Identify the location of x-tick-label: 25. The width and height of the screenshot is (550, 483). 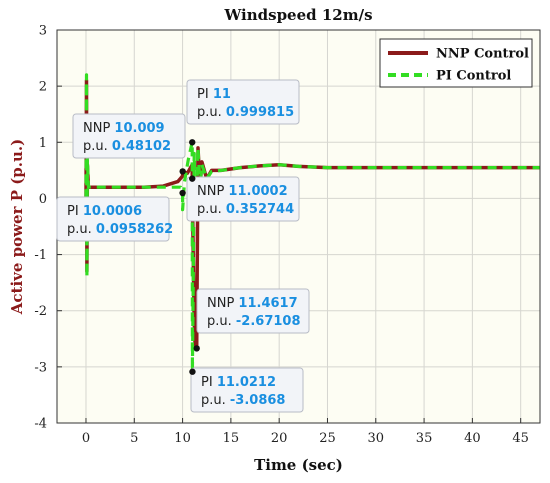
(327, 438).